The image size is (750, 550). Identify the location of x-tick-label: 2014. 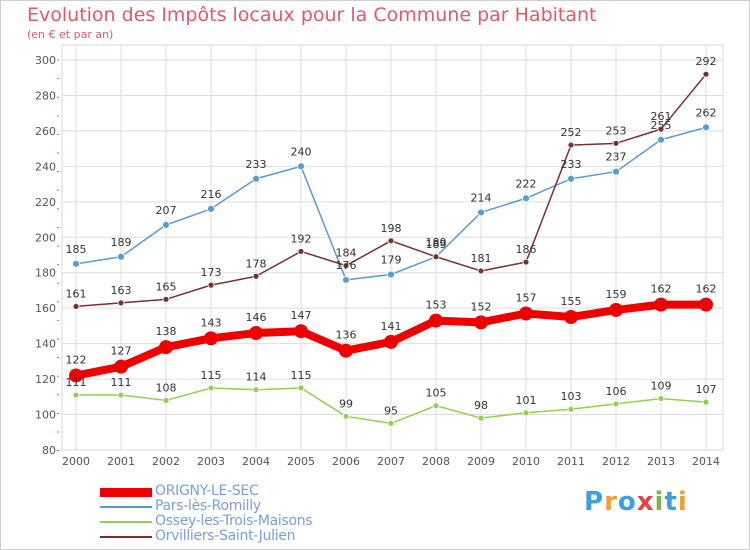
(706, 461).